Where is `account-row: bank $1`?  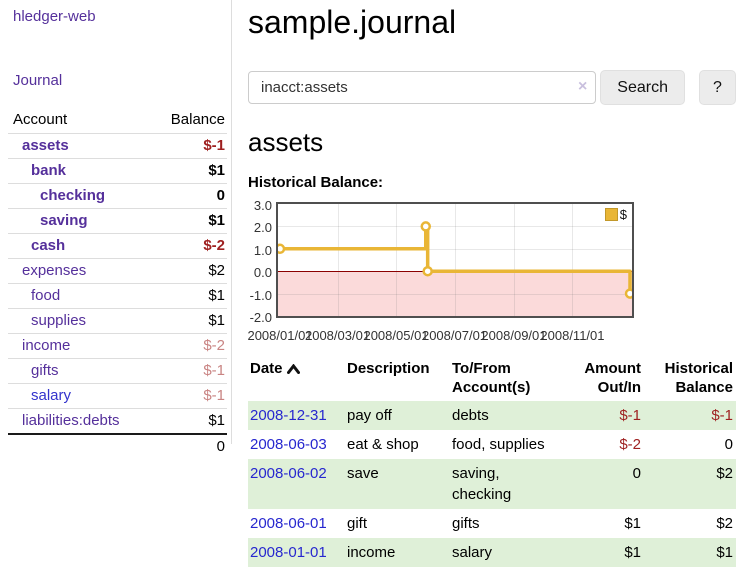
account-row: bank $1 is located at coordinates (117, 171).